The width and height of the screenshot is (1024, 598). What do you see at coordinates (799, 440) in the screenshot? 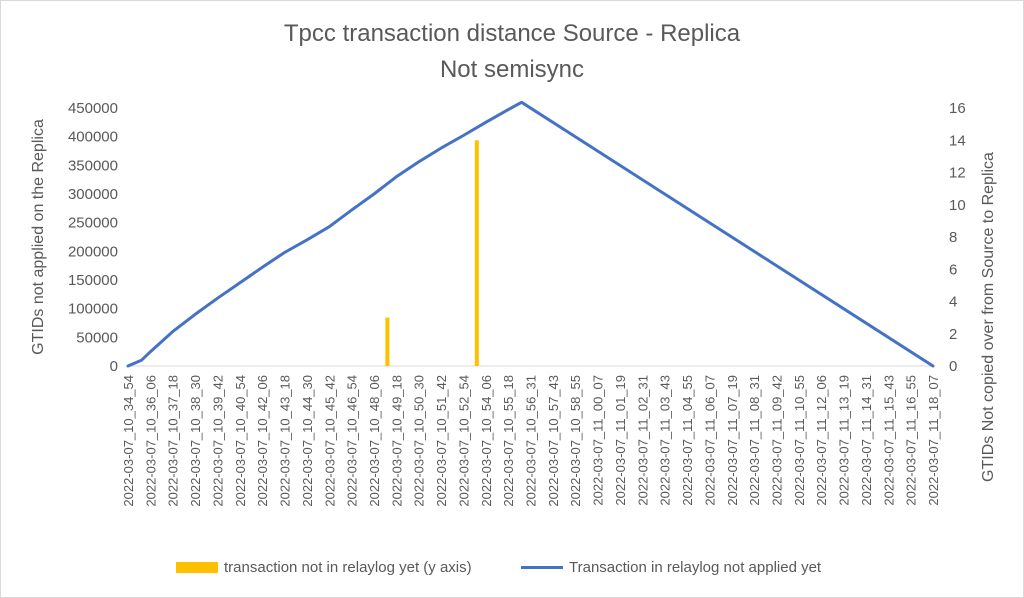
I see `x-tick-label: 2022-03-07_11_10_55` at bounding box center [799, 440].